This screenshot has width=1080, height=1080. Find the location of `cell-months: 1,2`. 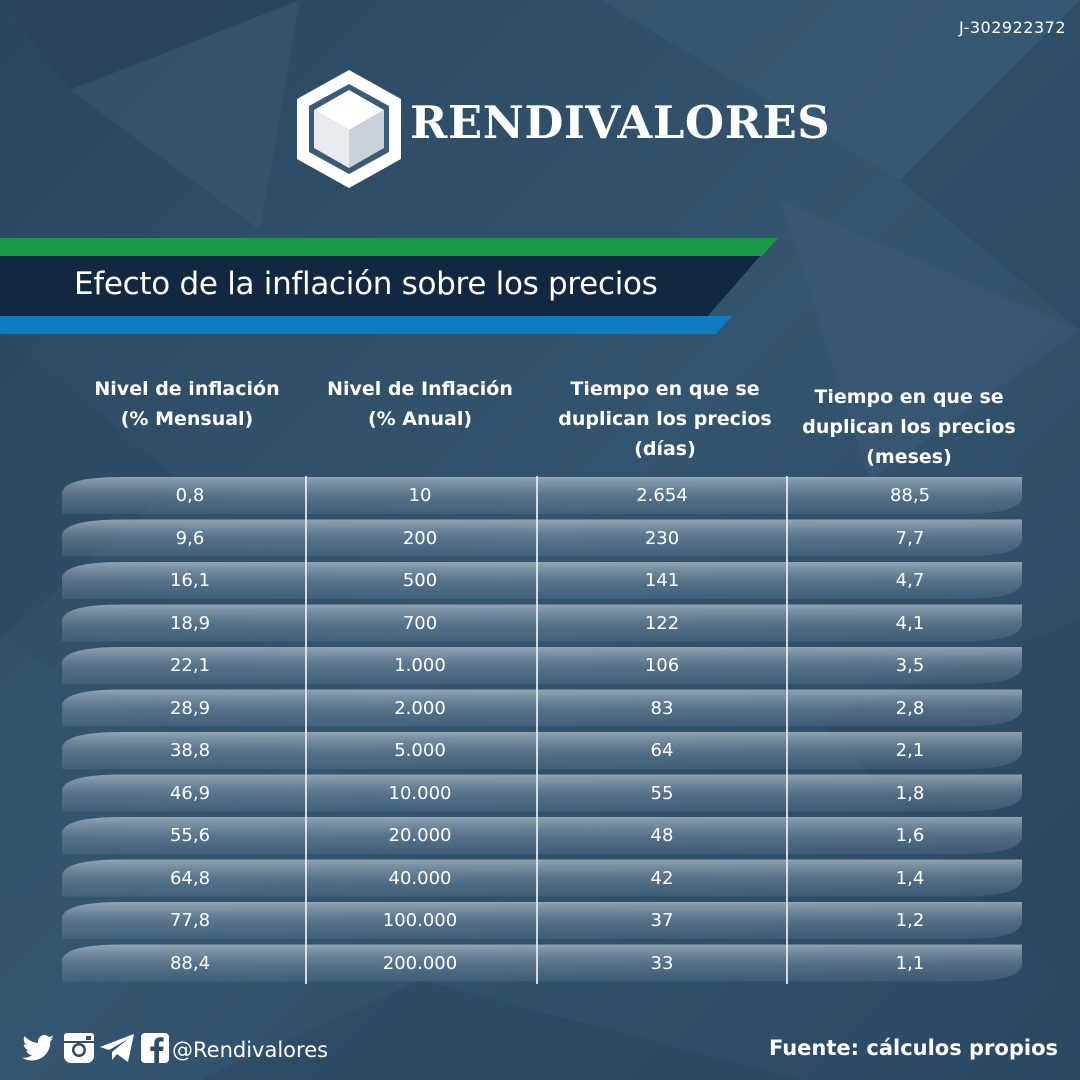

cell-months: 1,2 is located at coordinates (910, 920).